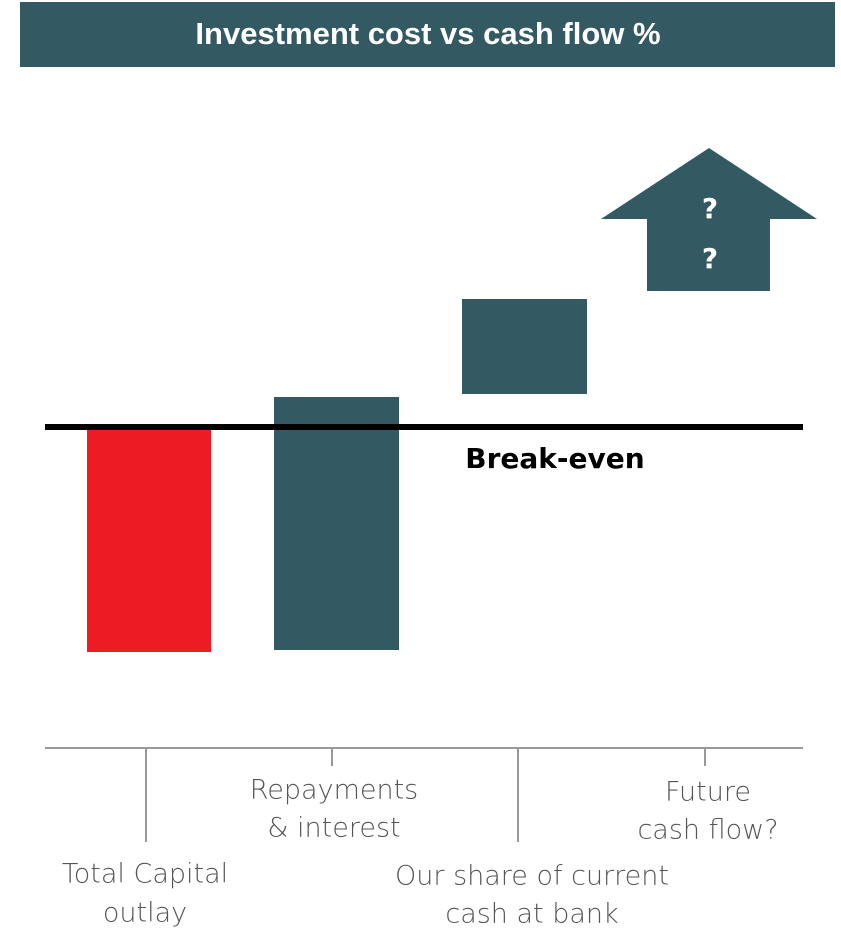 The width and height of the screenshot is (841, 931). I want to click on title: Investment cost vs cash flow %, so click(427, 33).